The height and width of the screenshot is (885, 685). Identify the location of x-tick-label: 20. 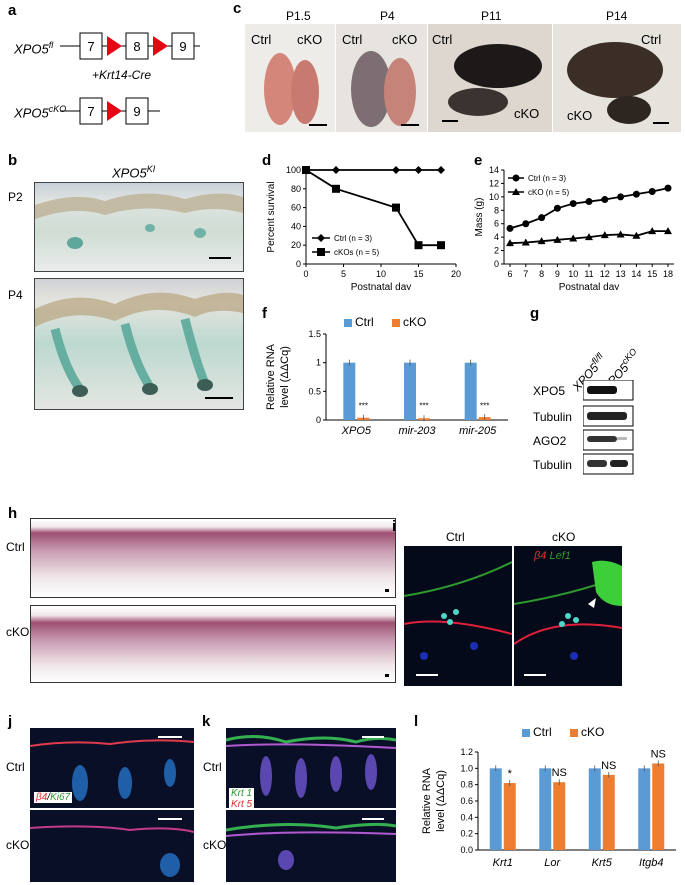
(456, 274).